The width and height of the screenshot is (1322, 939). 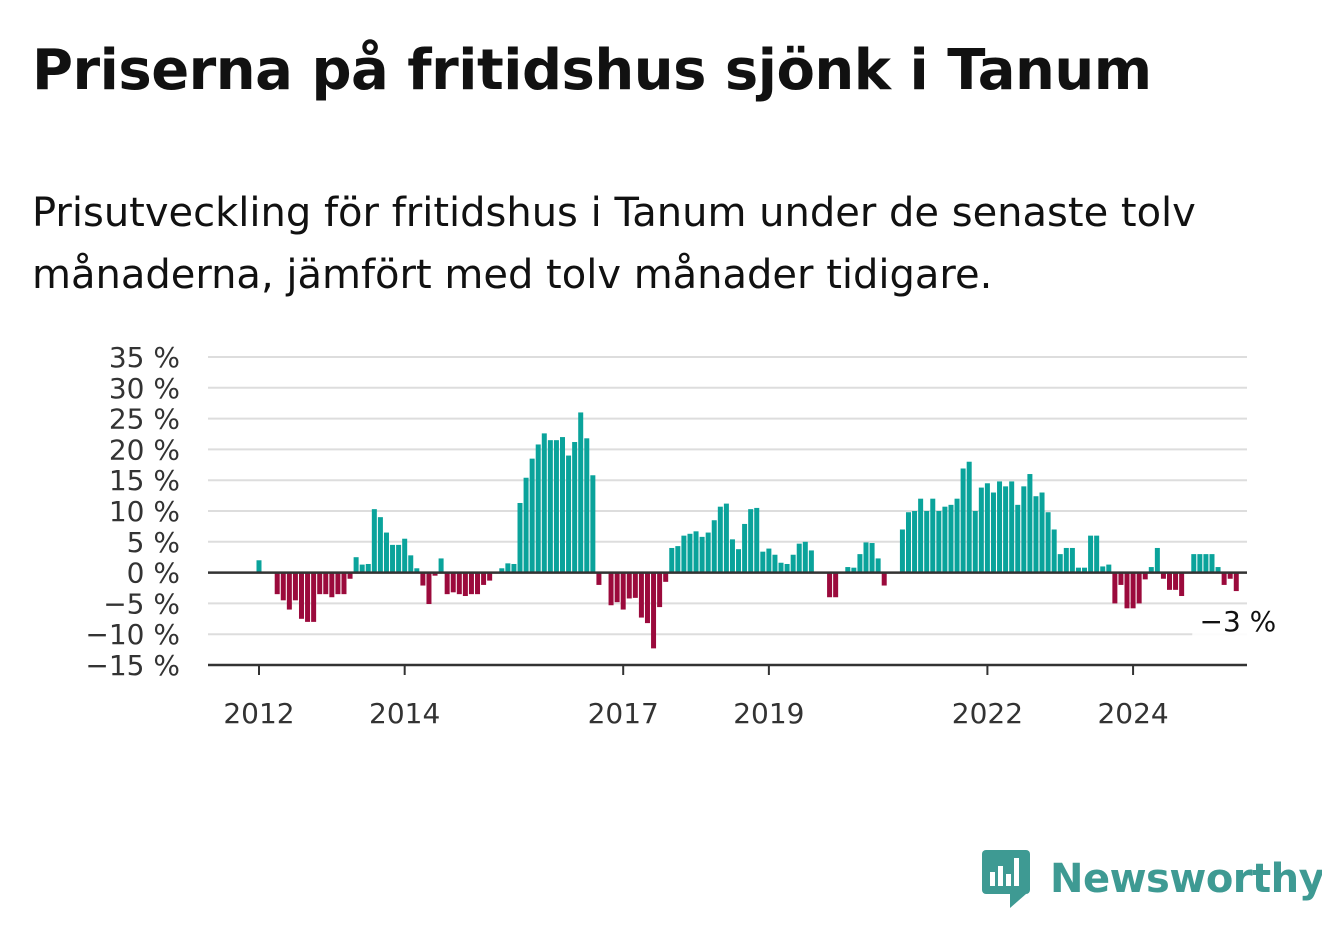 I want to click on last-value-annotation: −3 %, so click(x=1237, y=621).